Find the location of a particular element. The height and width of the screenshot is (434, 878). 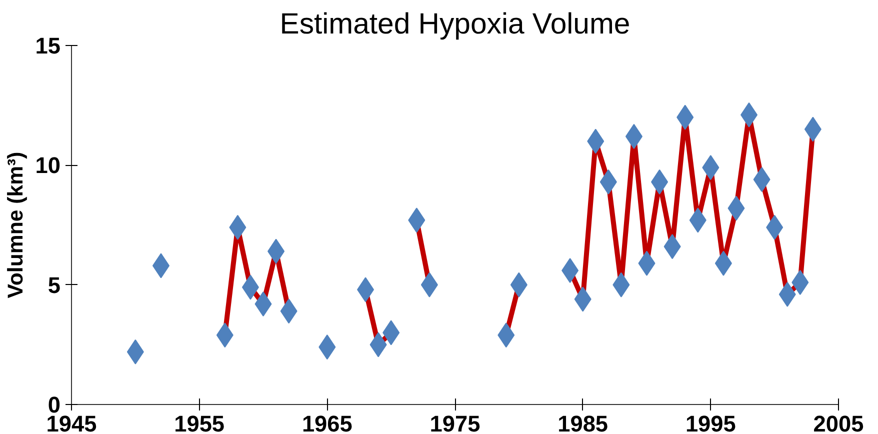

x-tick-label: 1975 is located at coordinates (455, 422).